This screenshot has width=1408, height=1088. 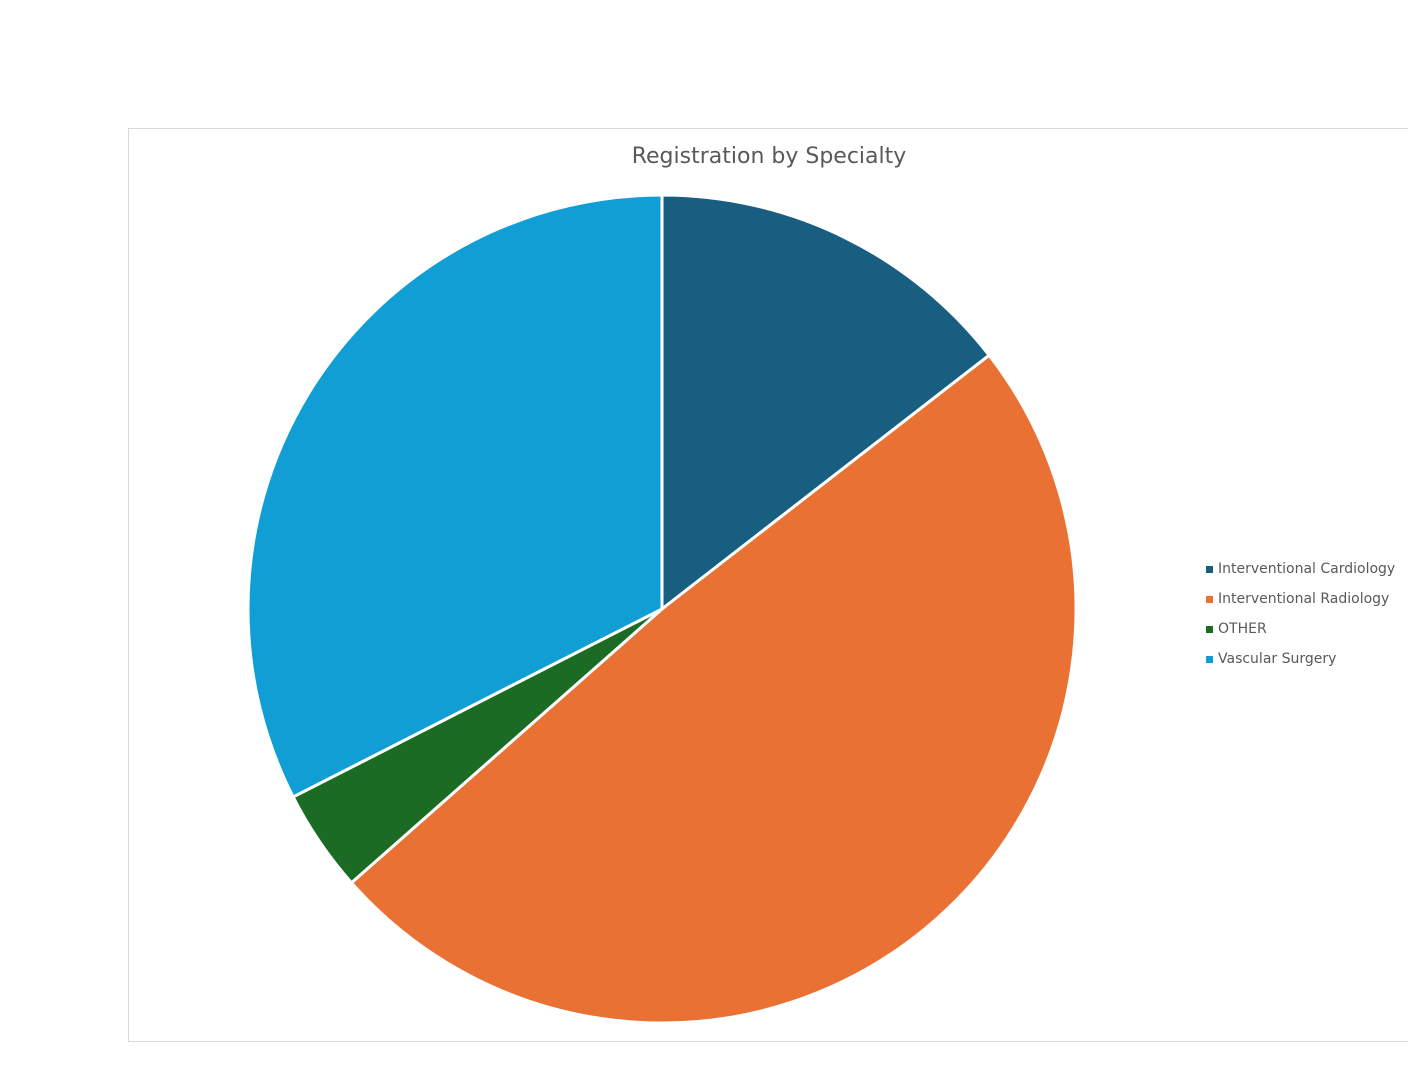 What do you see at coordinates (825, 402) in the screenshot?
I see `slice-interventional-cardiology` at bounding box center [825, 402].